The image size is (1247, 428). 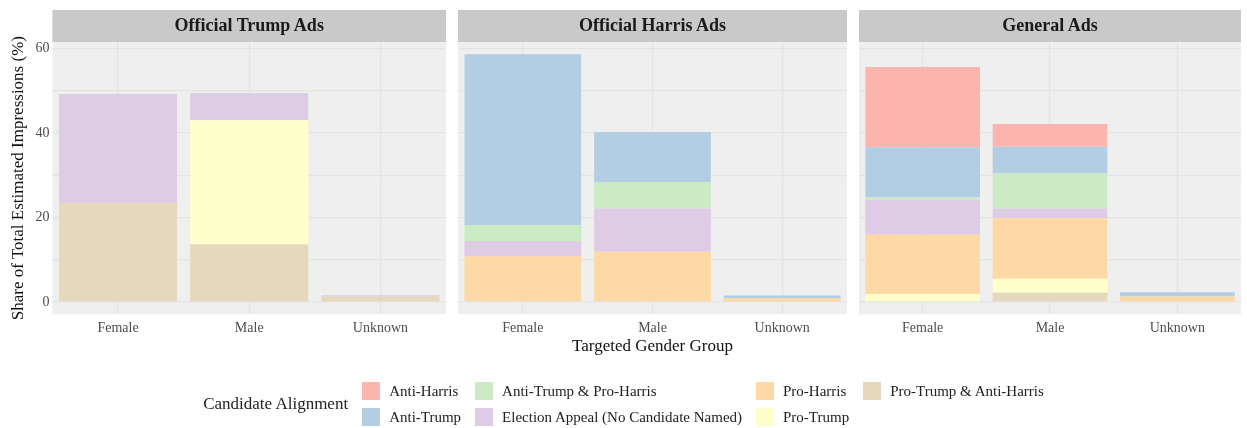 I want to click on y-tick-label: 40, so click(x=42, y=132).